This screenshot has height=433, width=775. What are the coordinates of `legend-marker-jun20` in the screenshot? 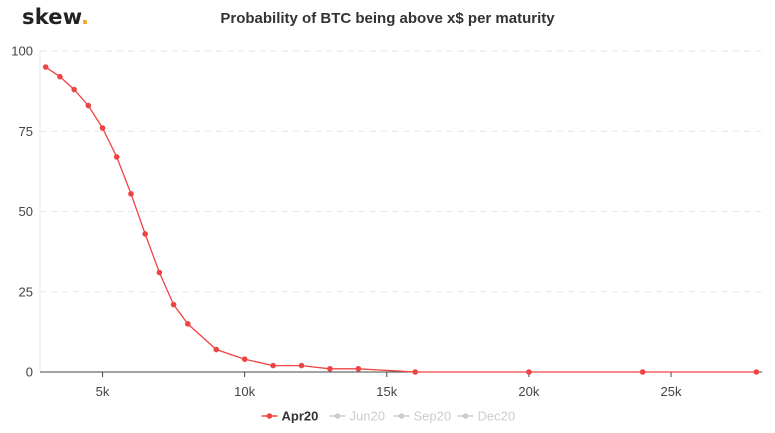 It's located at (337, 416).